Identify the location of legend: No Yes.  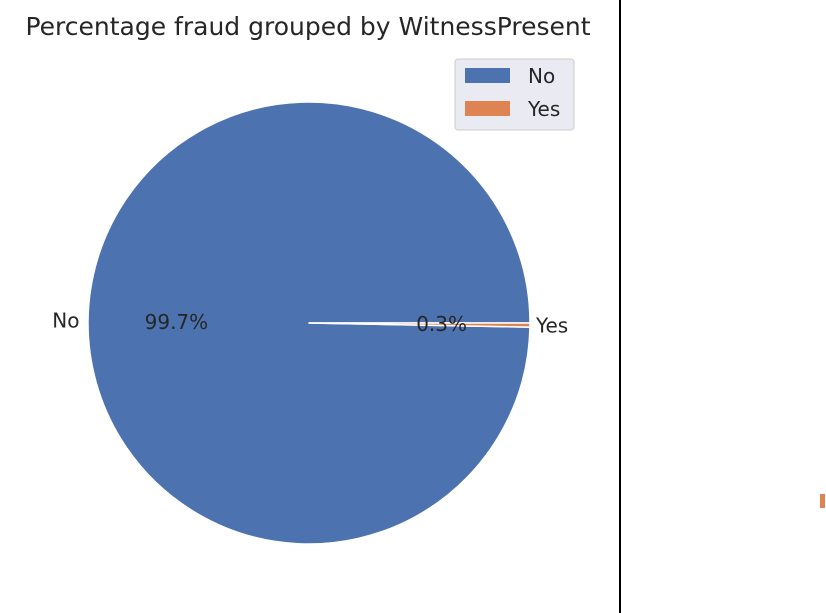
(514, 94).